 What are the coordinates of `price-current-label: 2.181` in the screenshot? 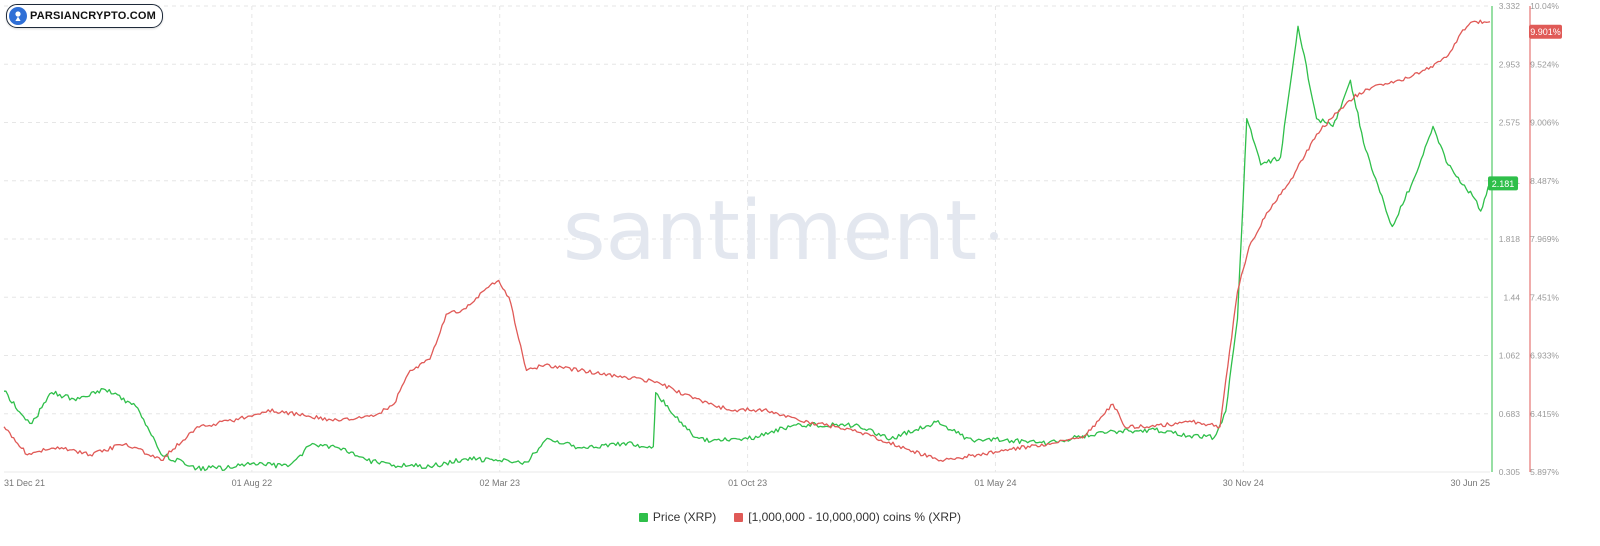 It's located at (1503, 184).